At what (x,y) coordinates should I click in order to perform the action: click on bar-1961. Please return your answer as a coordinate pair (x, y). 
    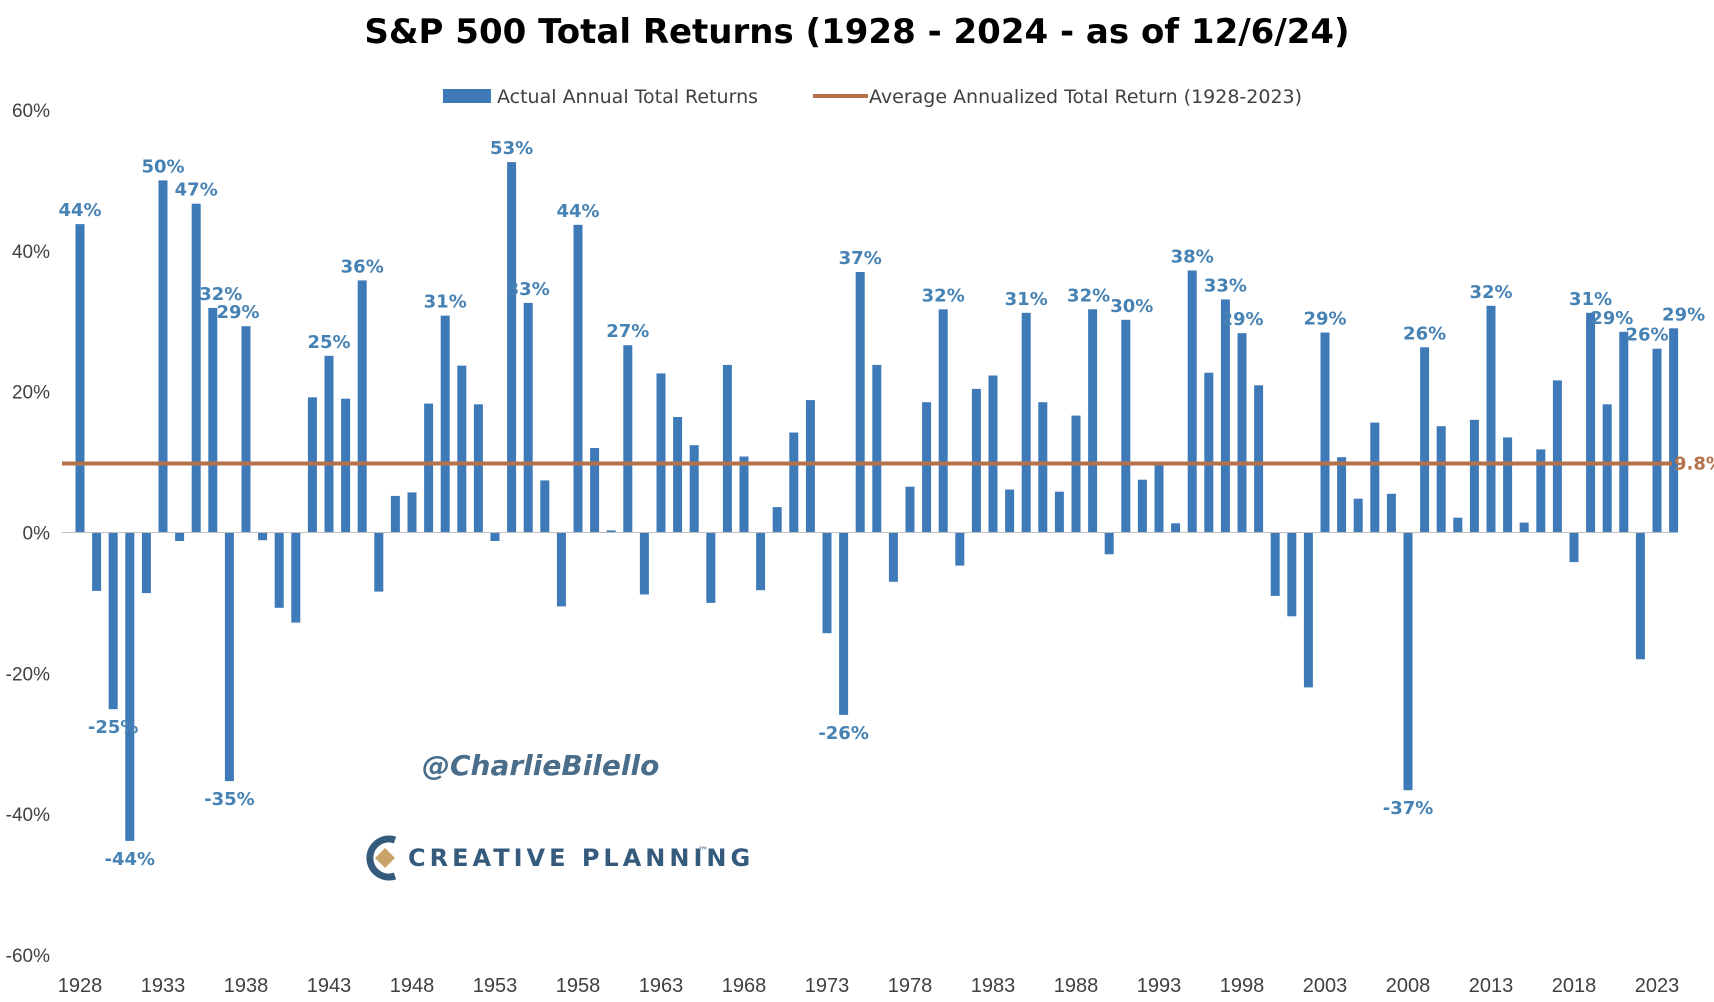
    Looking at the image, I should click on (628, 439).